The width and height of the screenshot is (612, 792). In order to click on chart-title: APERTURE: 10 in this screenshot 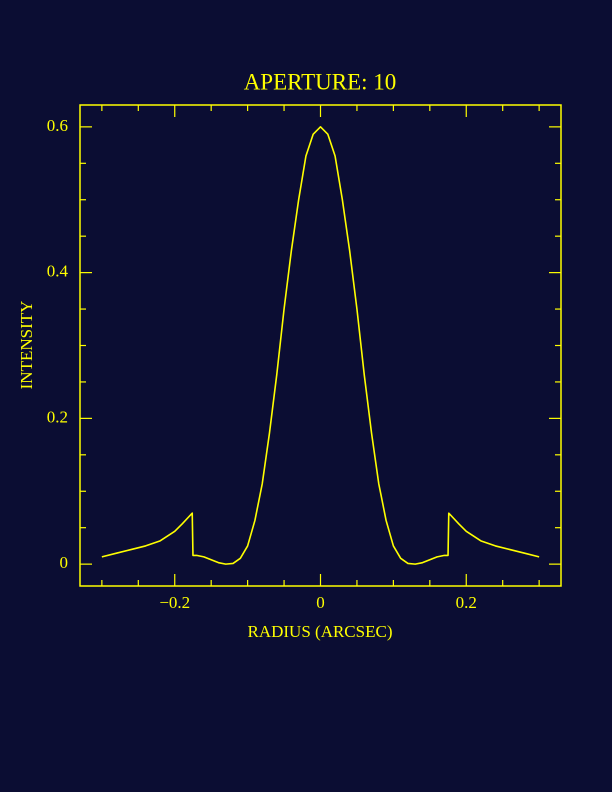, I will do `click(320, 81)`.